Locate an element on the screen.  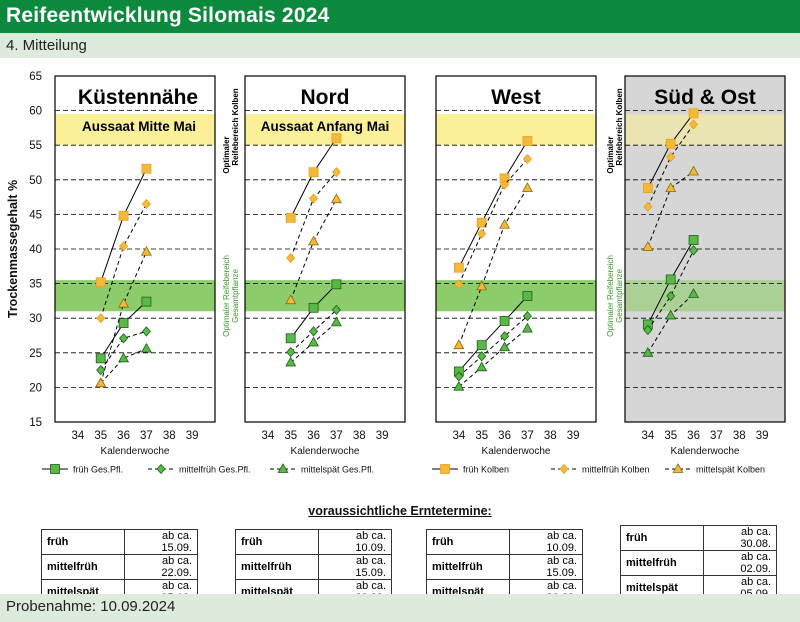
panel-3: 34 35 36 37 38 39 Kalenderwoche Süd & Ost is located at coordinates (705, 266).